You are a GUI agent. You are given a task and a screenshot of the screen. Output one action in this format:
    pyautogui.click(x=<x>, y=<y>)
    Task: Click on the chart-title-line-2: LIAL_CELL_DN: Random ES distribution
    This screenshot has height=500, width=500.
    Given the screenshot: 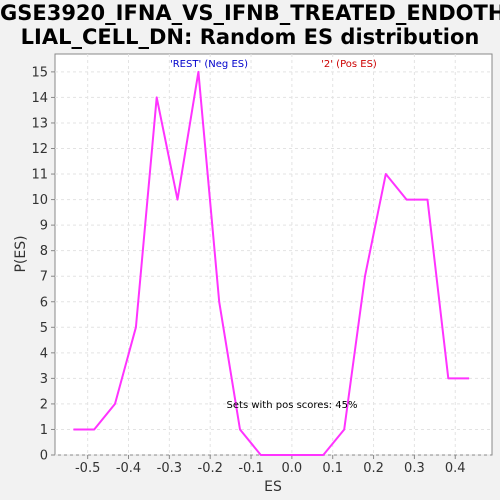 What is the action you would take?
    pyautogui.click(x=250, y=37)
    